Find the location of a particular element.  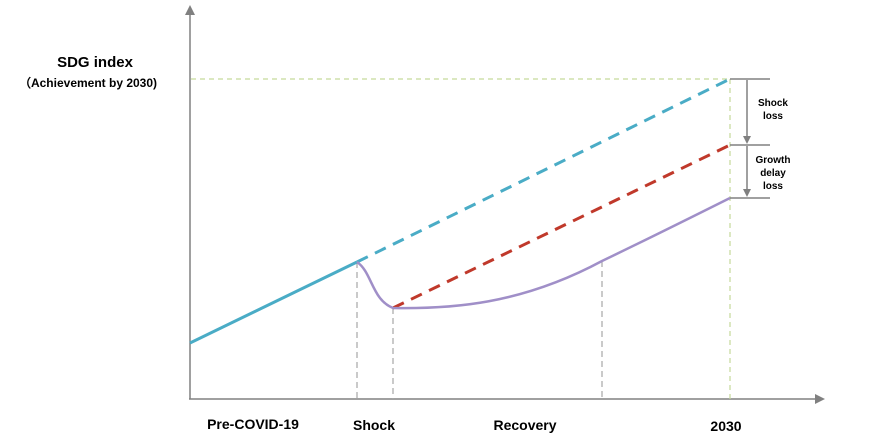

delayed-projection-line is located at coordinates (561, 226).